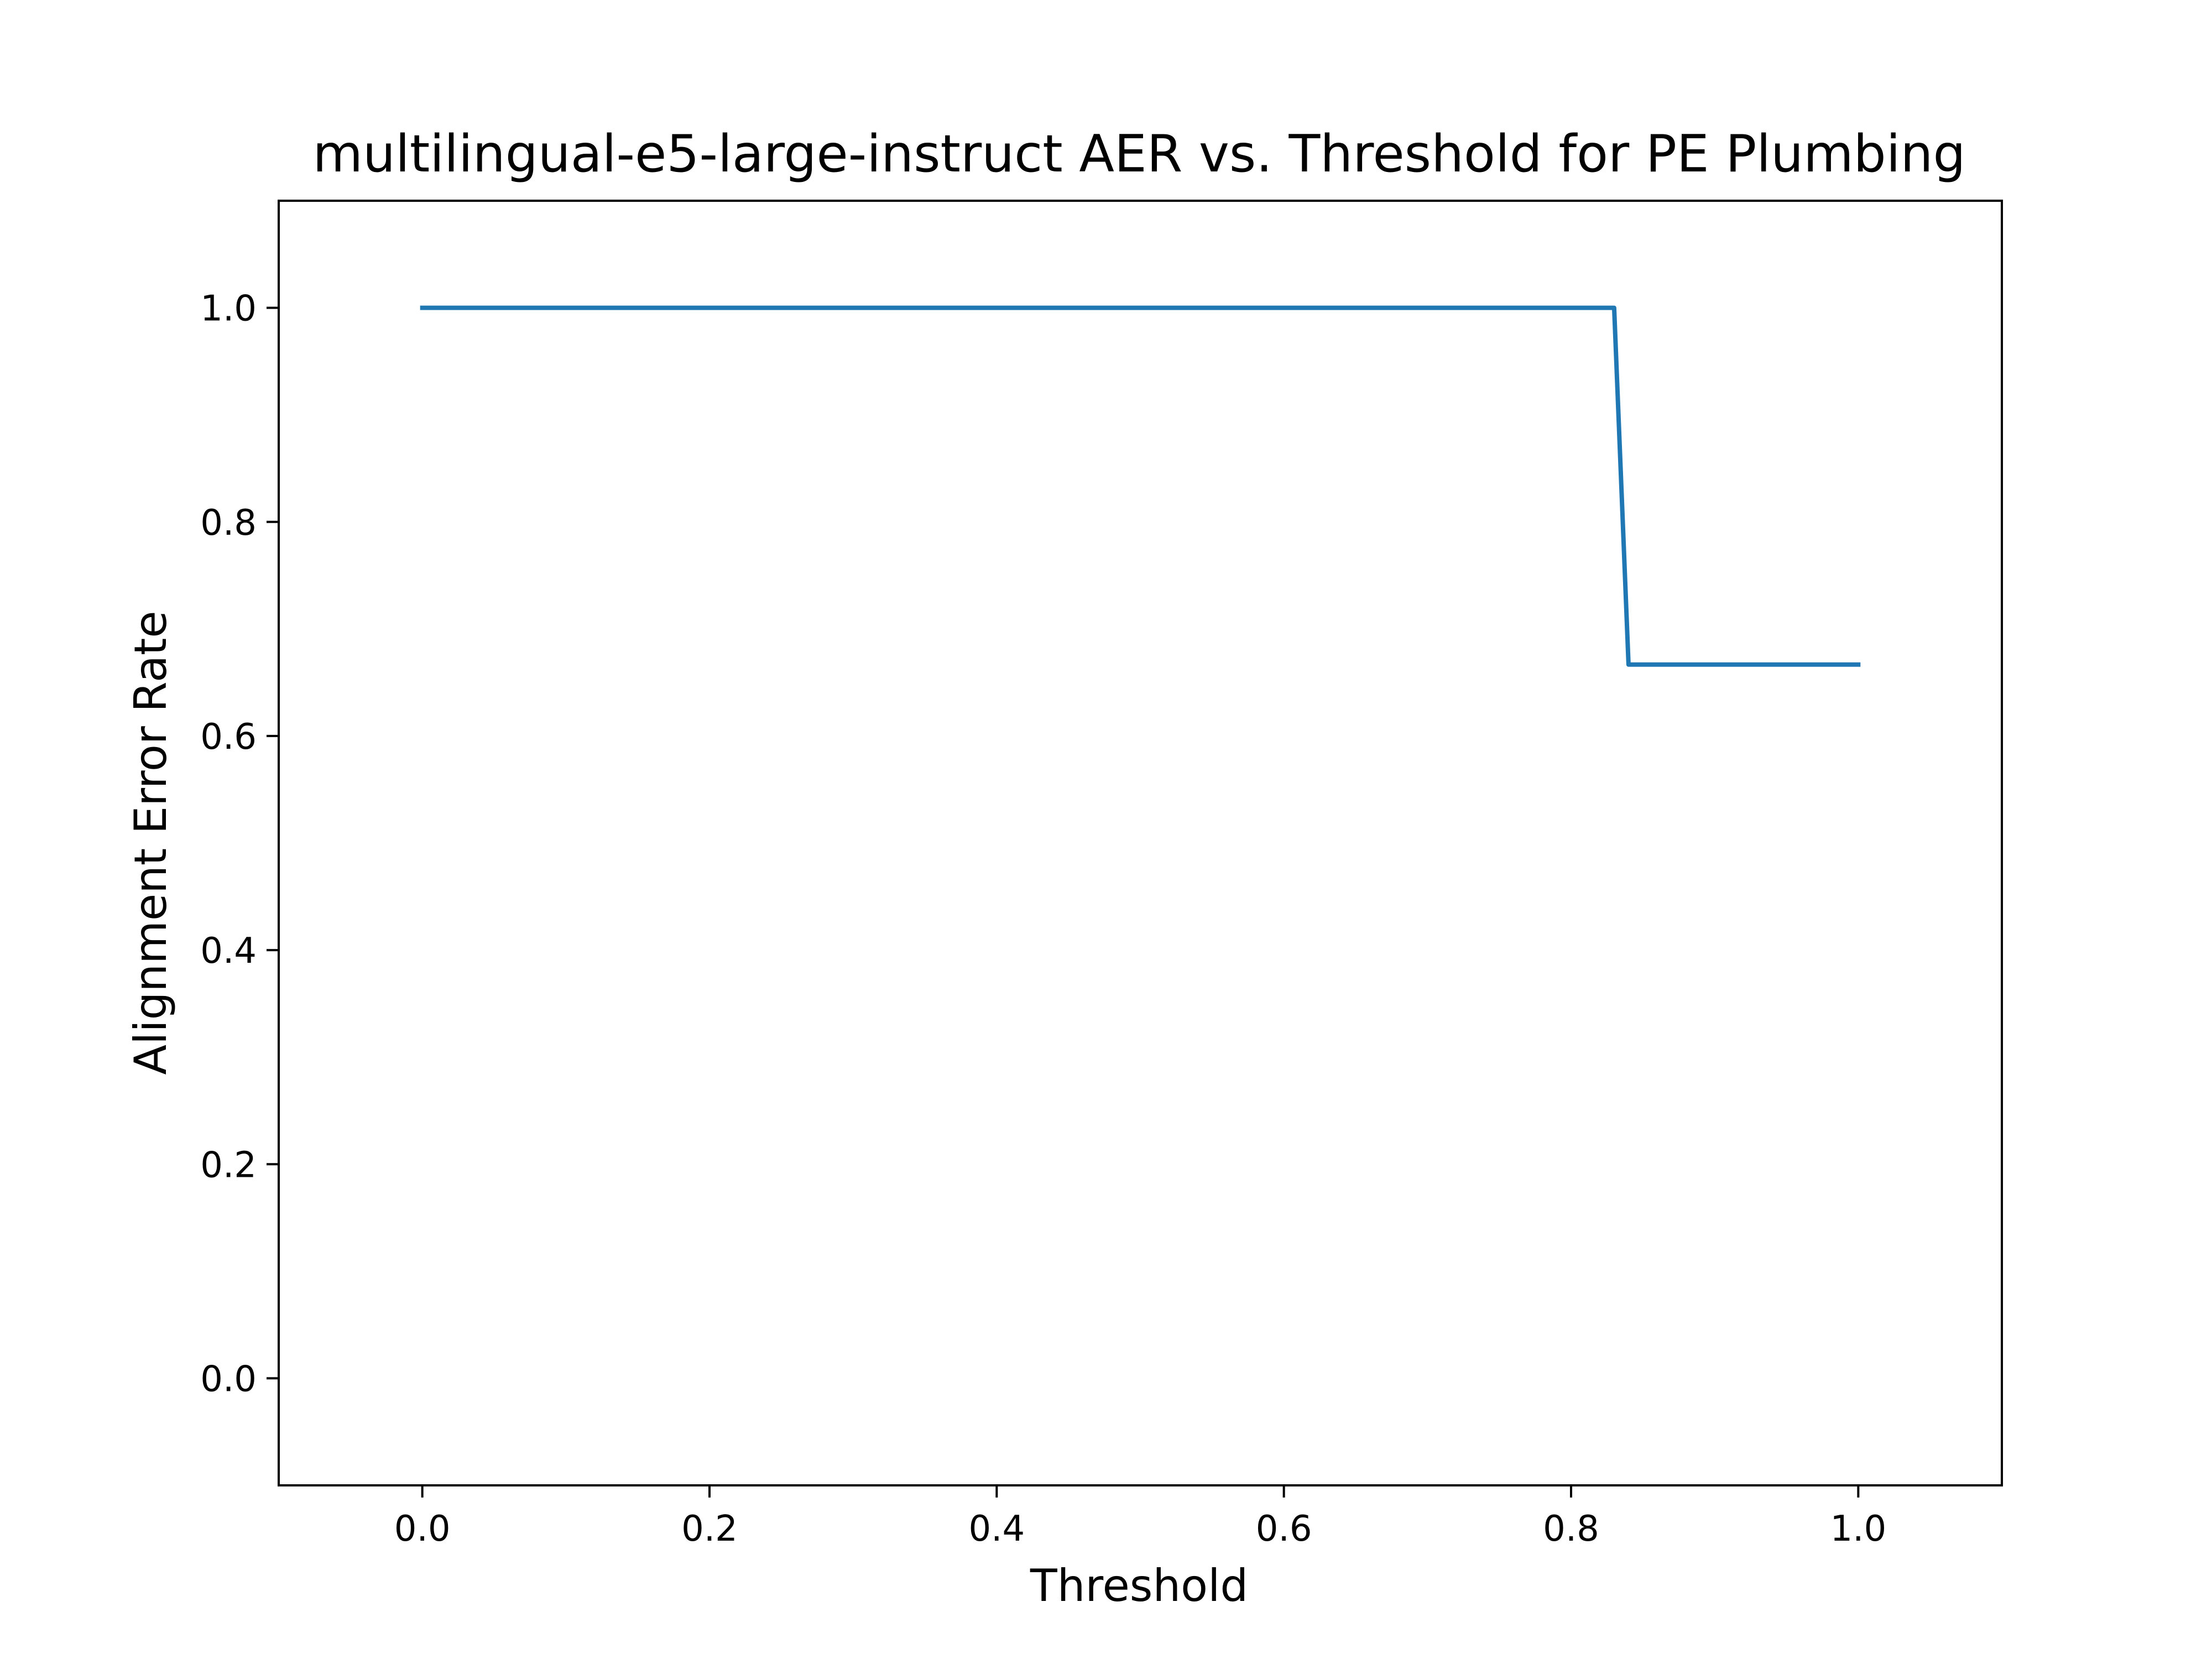  What do you see at coordinates (422, 1529) in the screenshot?
I see `x-tick-label: 0.0` at bounding box center [422, 1529].